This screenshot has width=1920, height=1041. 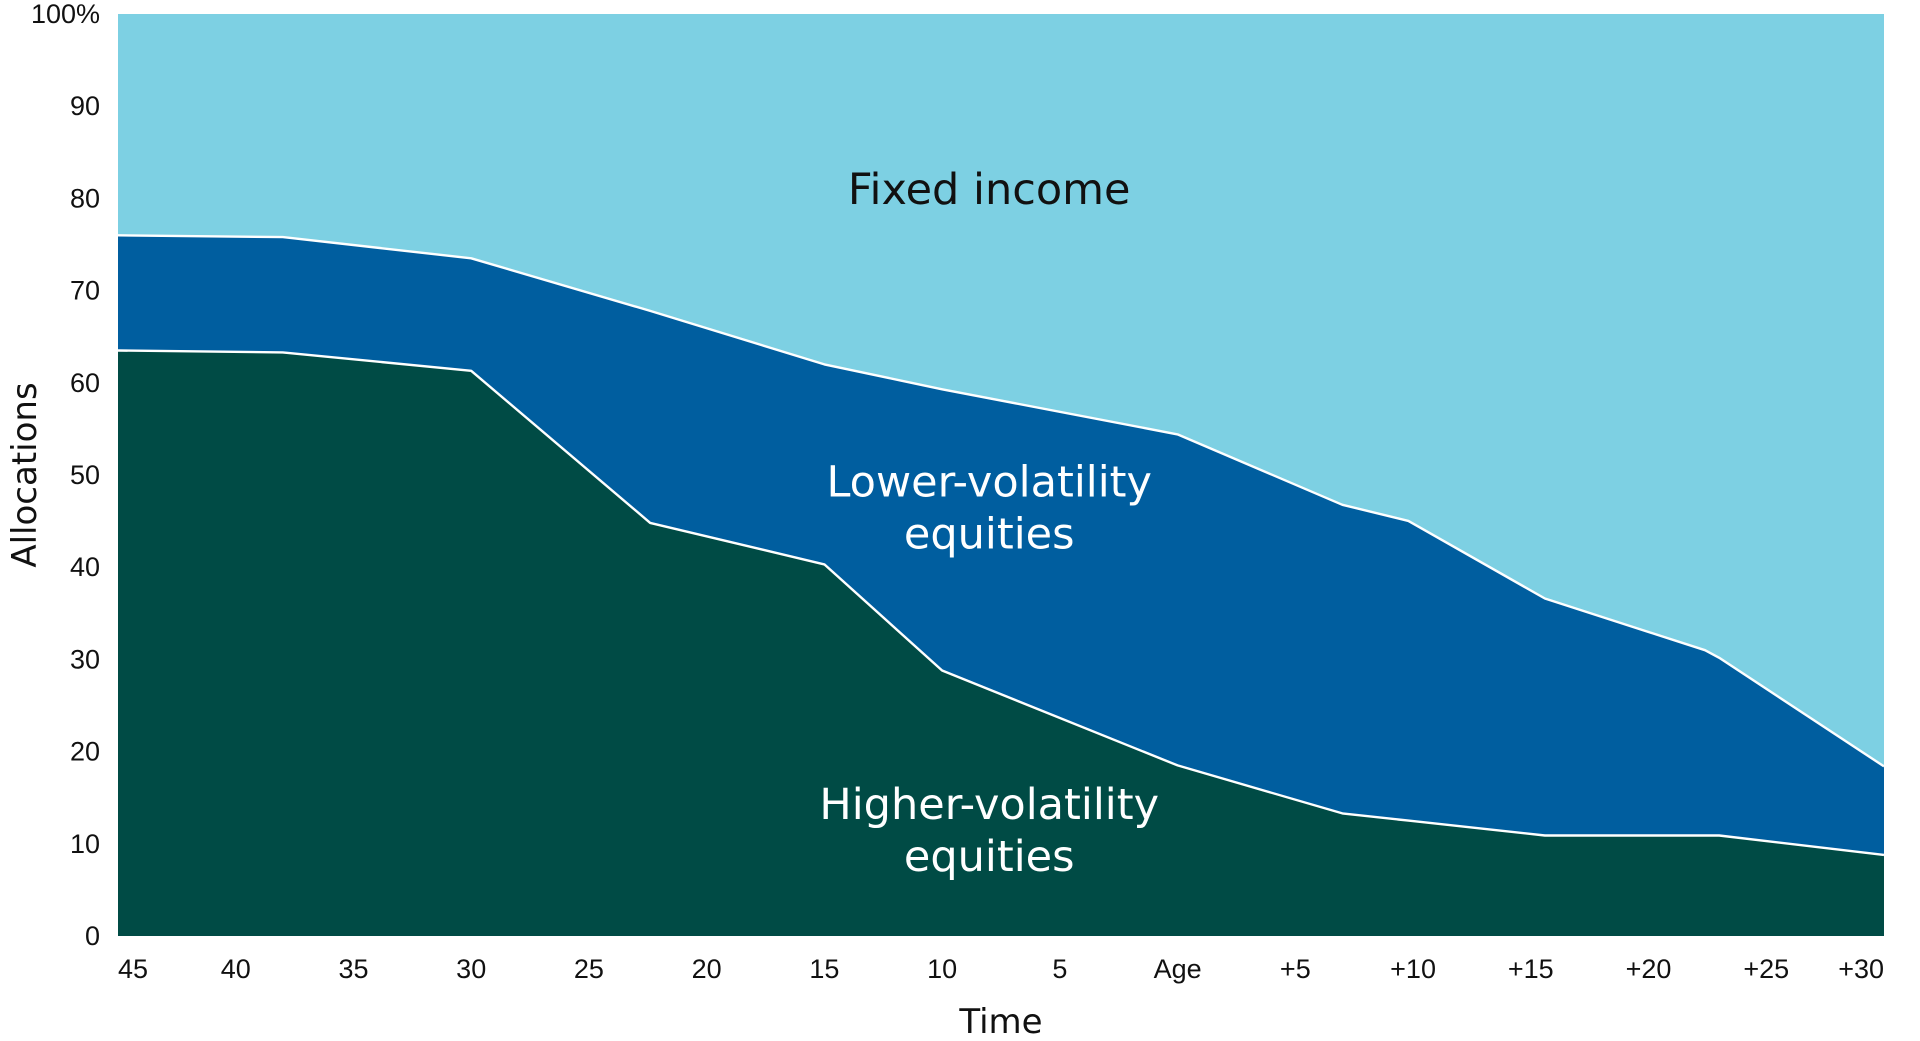 What do you see at coordinates (85, 752) in the screenshot?
I see `y-tick-label: 20` at bounding box center [85, 752].